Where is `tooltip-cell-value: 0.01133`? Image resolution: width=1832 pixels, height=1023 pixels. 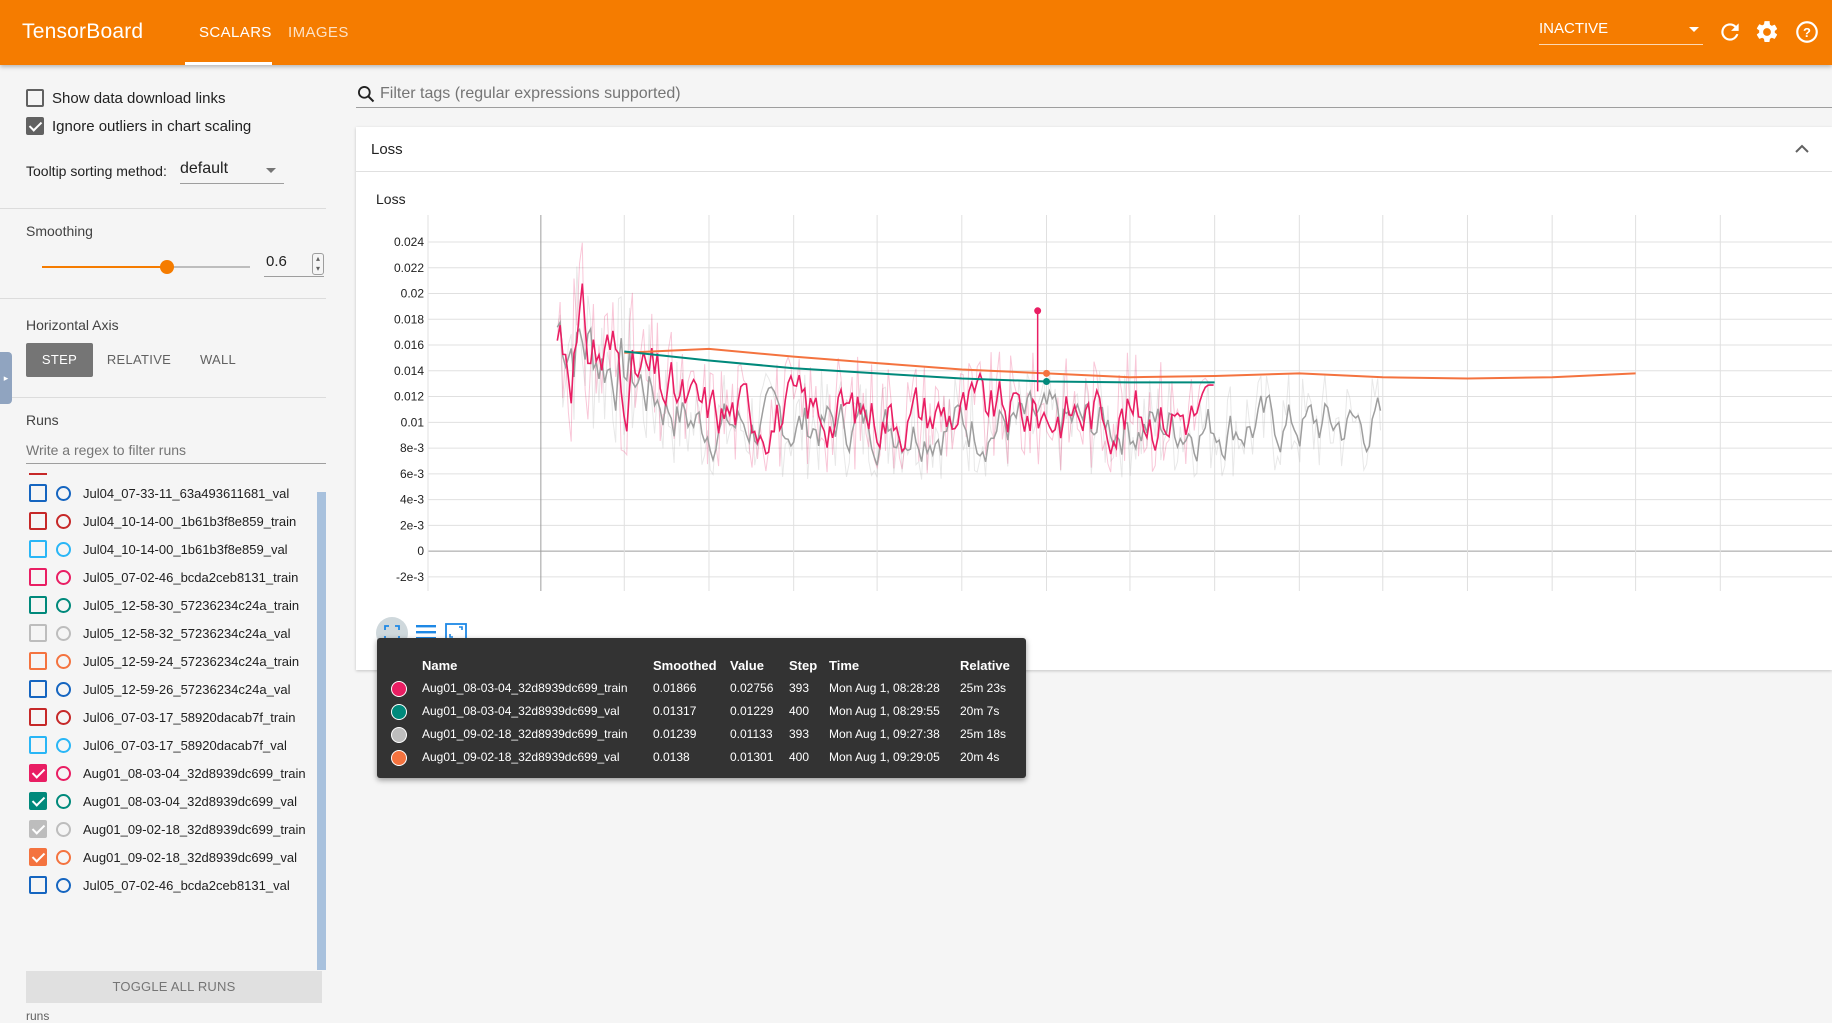
tooltip-cell-value: 0.01133 is located at coordinates (751, 734).